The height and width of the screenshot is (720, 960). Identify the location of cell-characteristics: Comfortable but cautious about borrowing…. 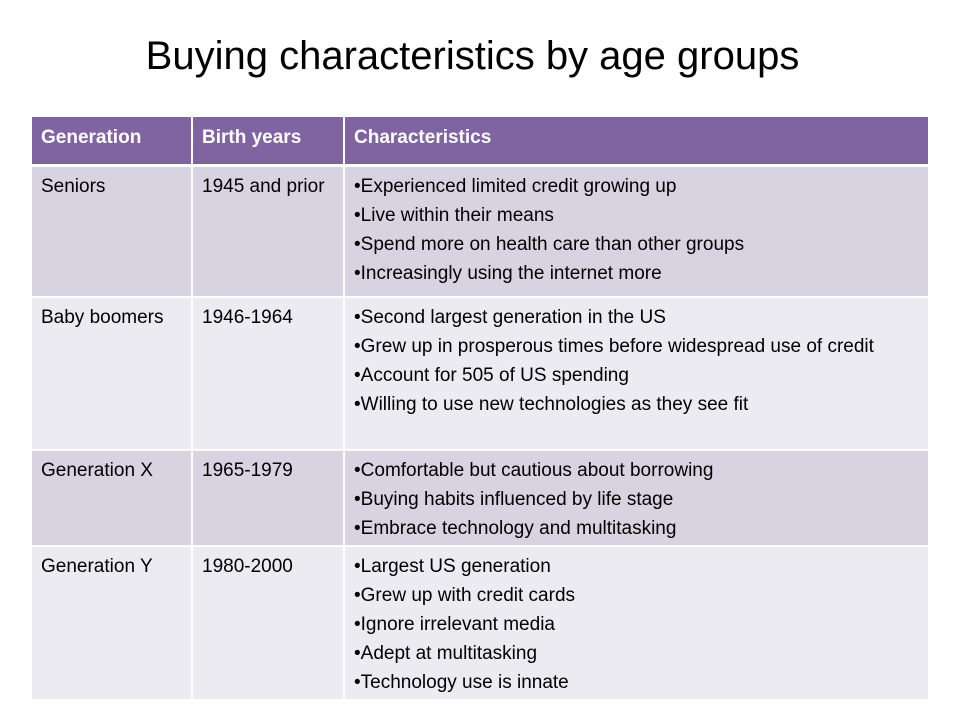
(636, 499).